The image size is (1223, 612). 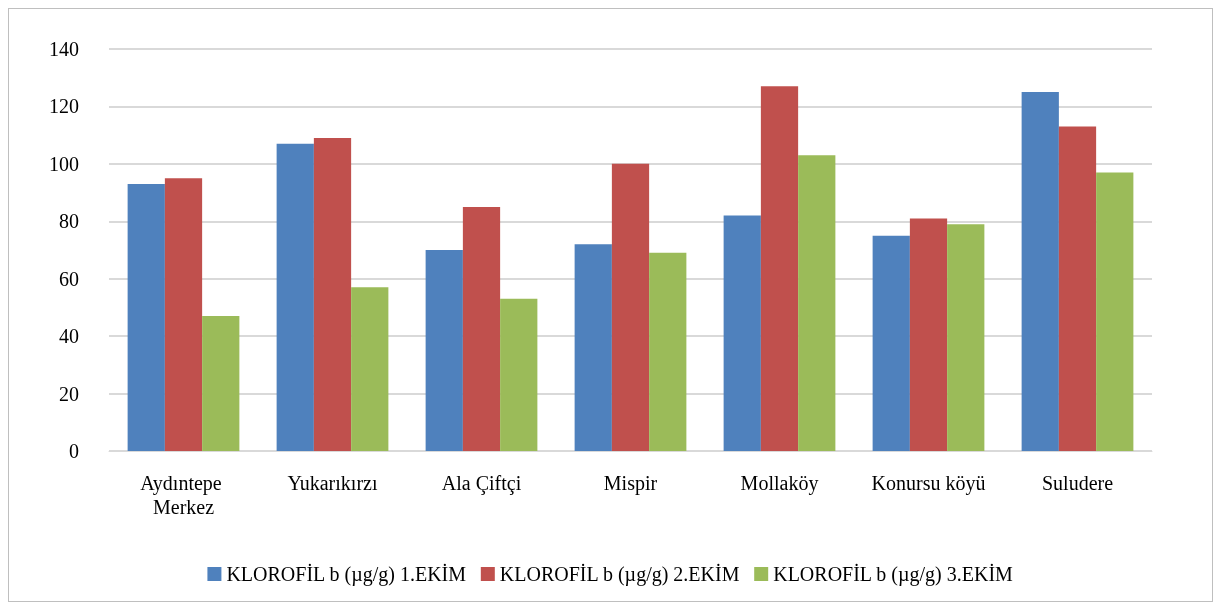 I want to click on x-tick-label: Yukarıkırzı, so click(x=332, y=483).